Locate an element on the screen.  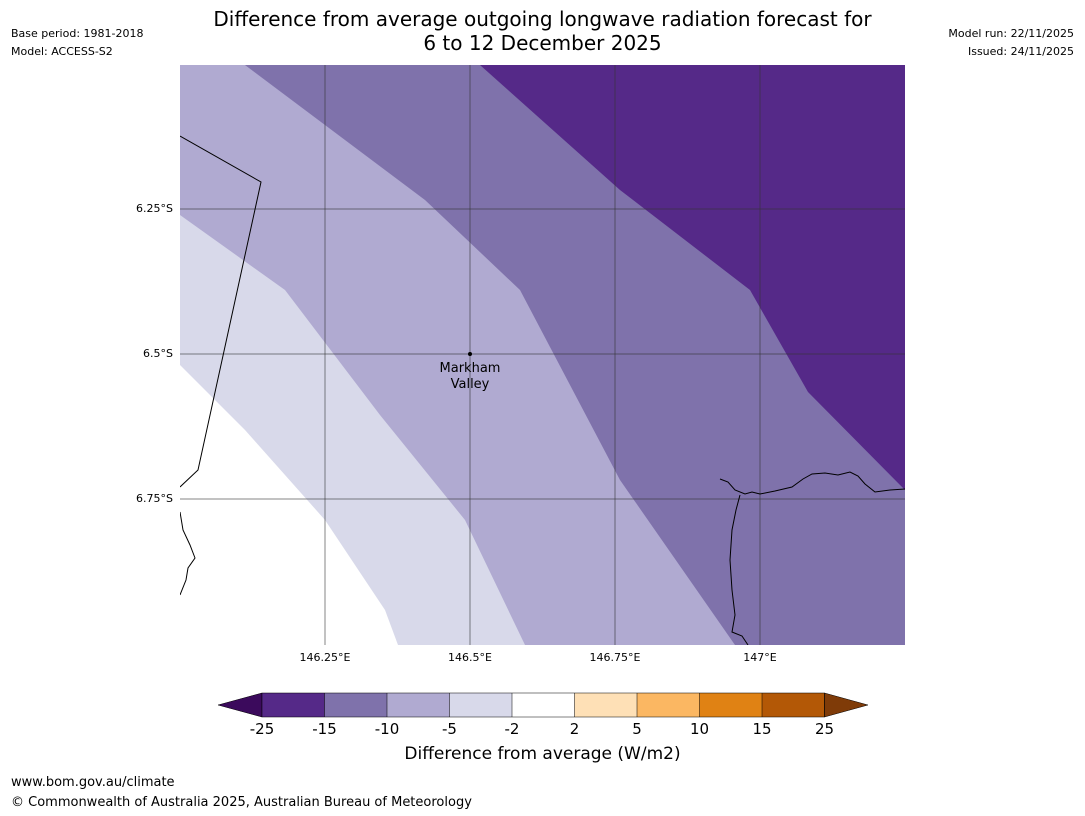
colorbar-outline is located at coordinates (543, 705).